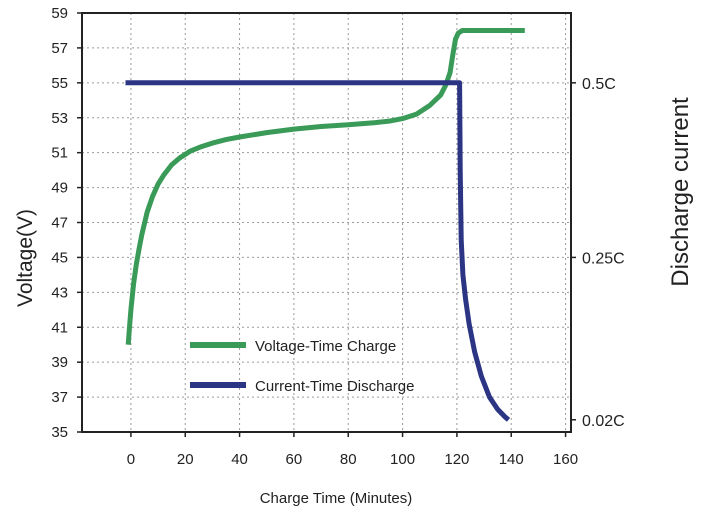  Describe the element at coordinates (239, 459) in the screenshot. I see `x-tick-label-2: 40` at that location.